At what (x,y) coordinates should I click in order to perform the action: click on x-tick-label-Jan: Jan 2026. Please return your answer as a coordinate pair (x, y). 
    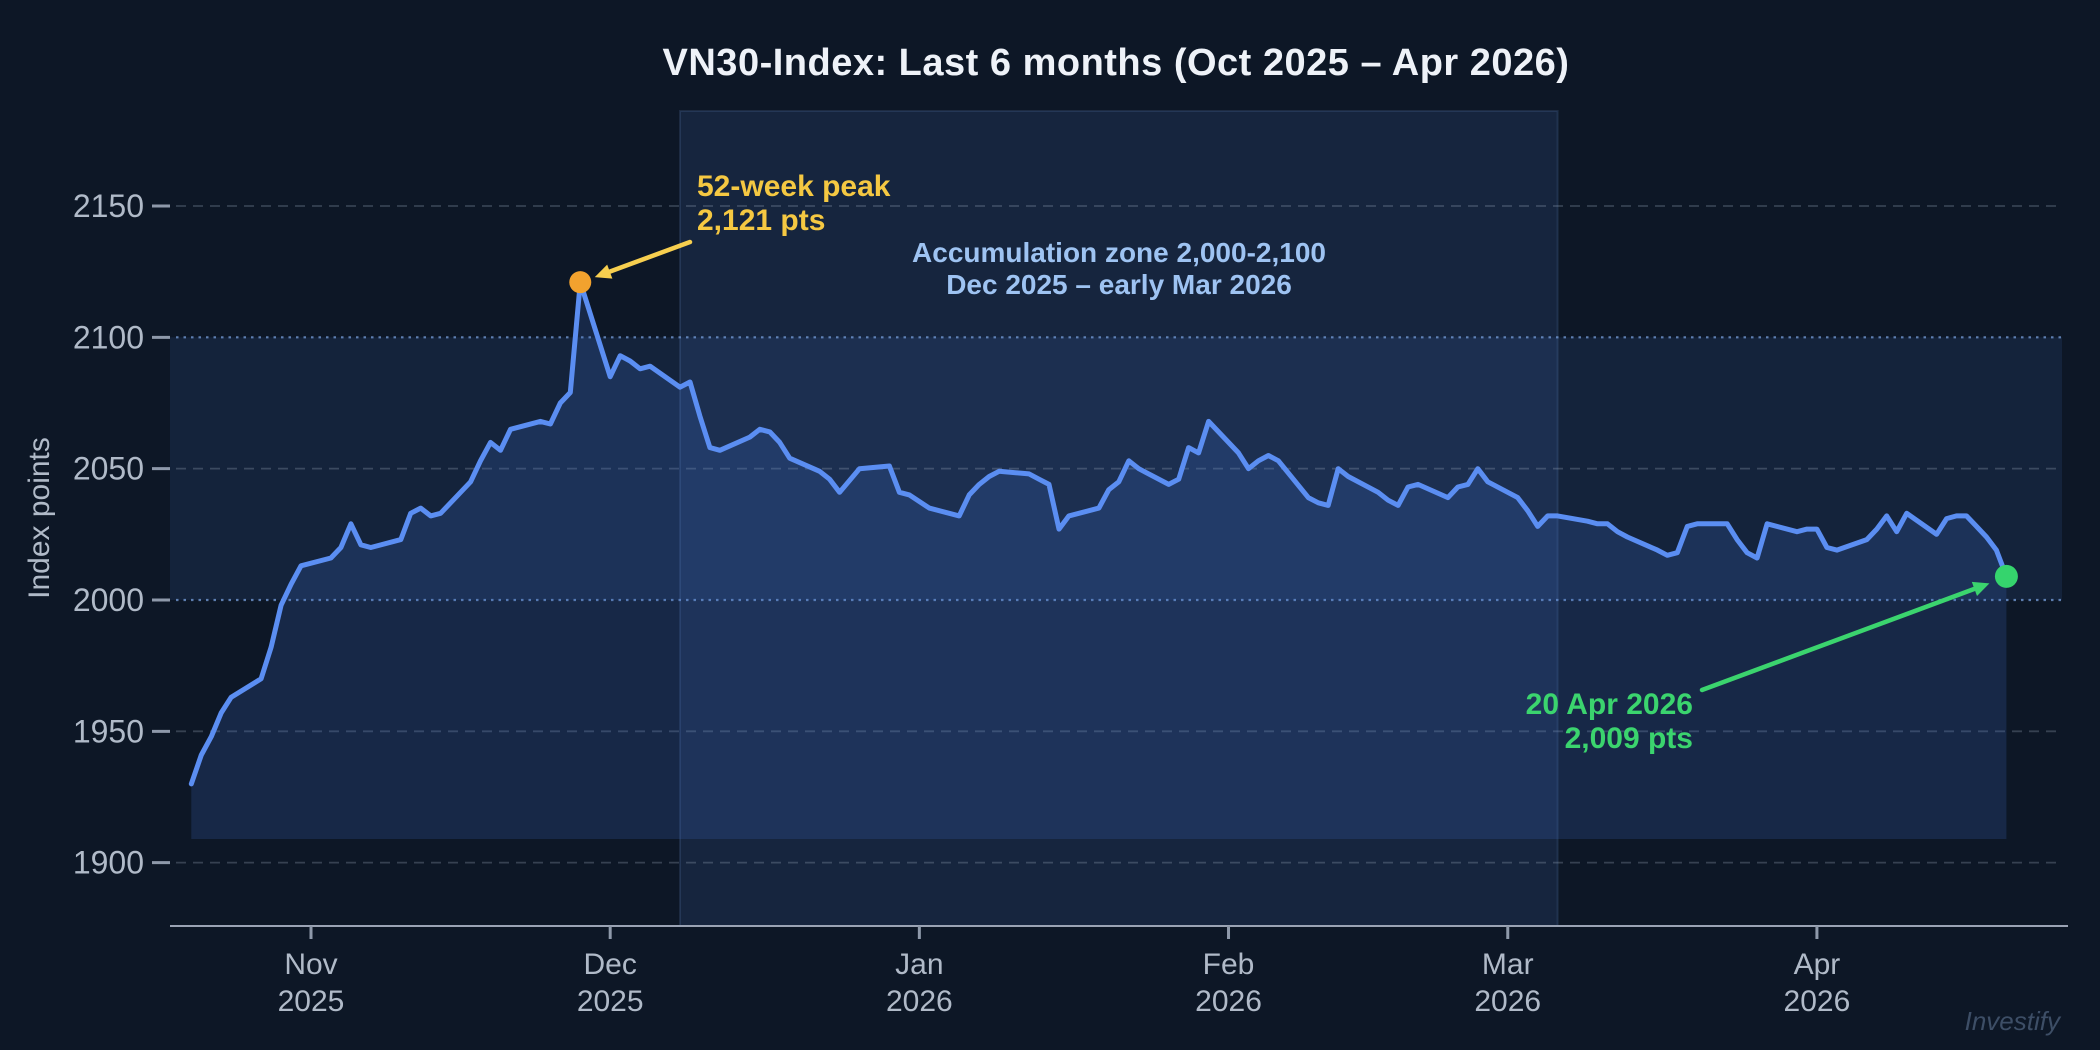
    Looking at the image, I should click on (919, 983).